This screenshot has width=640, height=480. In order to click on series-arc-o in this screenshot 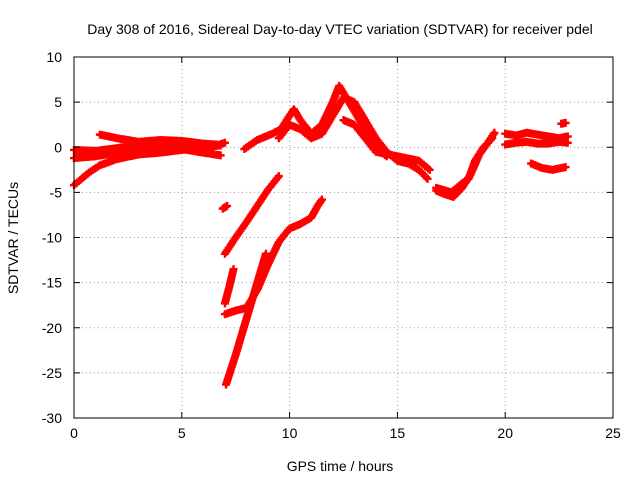, I will do `click(273, 257)`.